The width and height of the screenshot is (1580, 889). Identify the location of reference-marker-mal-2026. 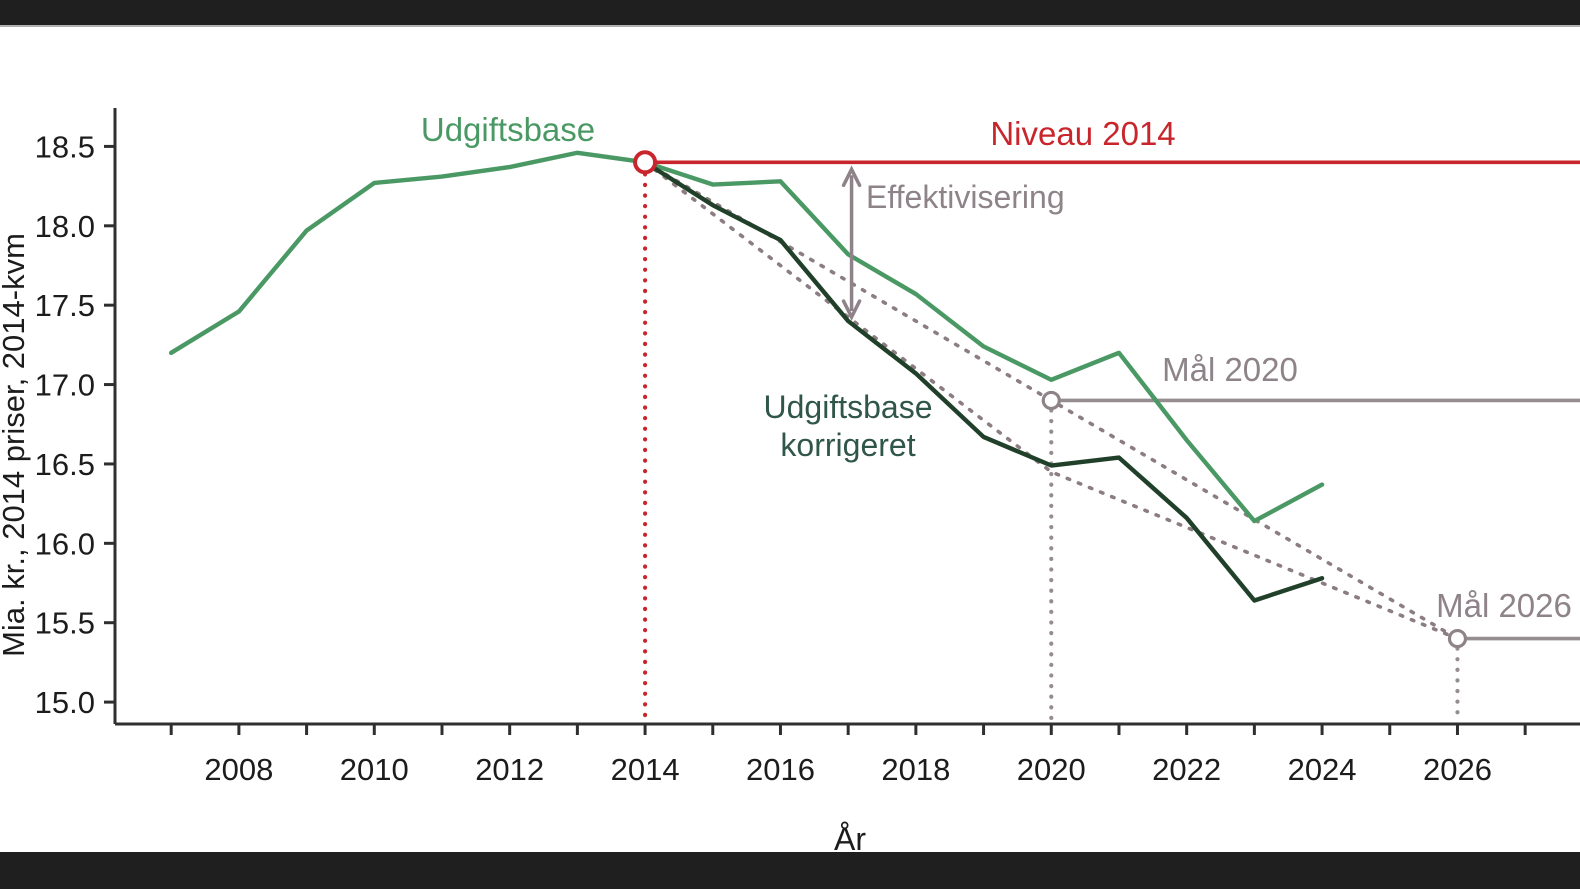
(1457, 638).